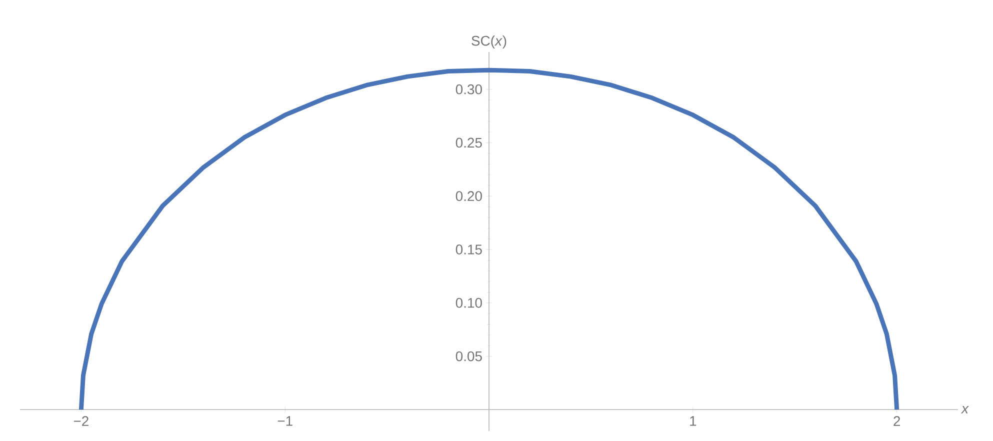 This screenshot has height=441, width=993. Describe the element at coordinates (285, 421) in the screenshot. I see `x-tick-label: −1` at that location.